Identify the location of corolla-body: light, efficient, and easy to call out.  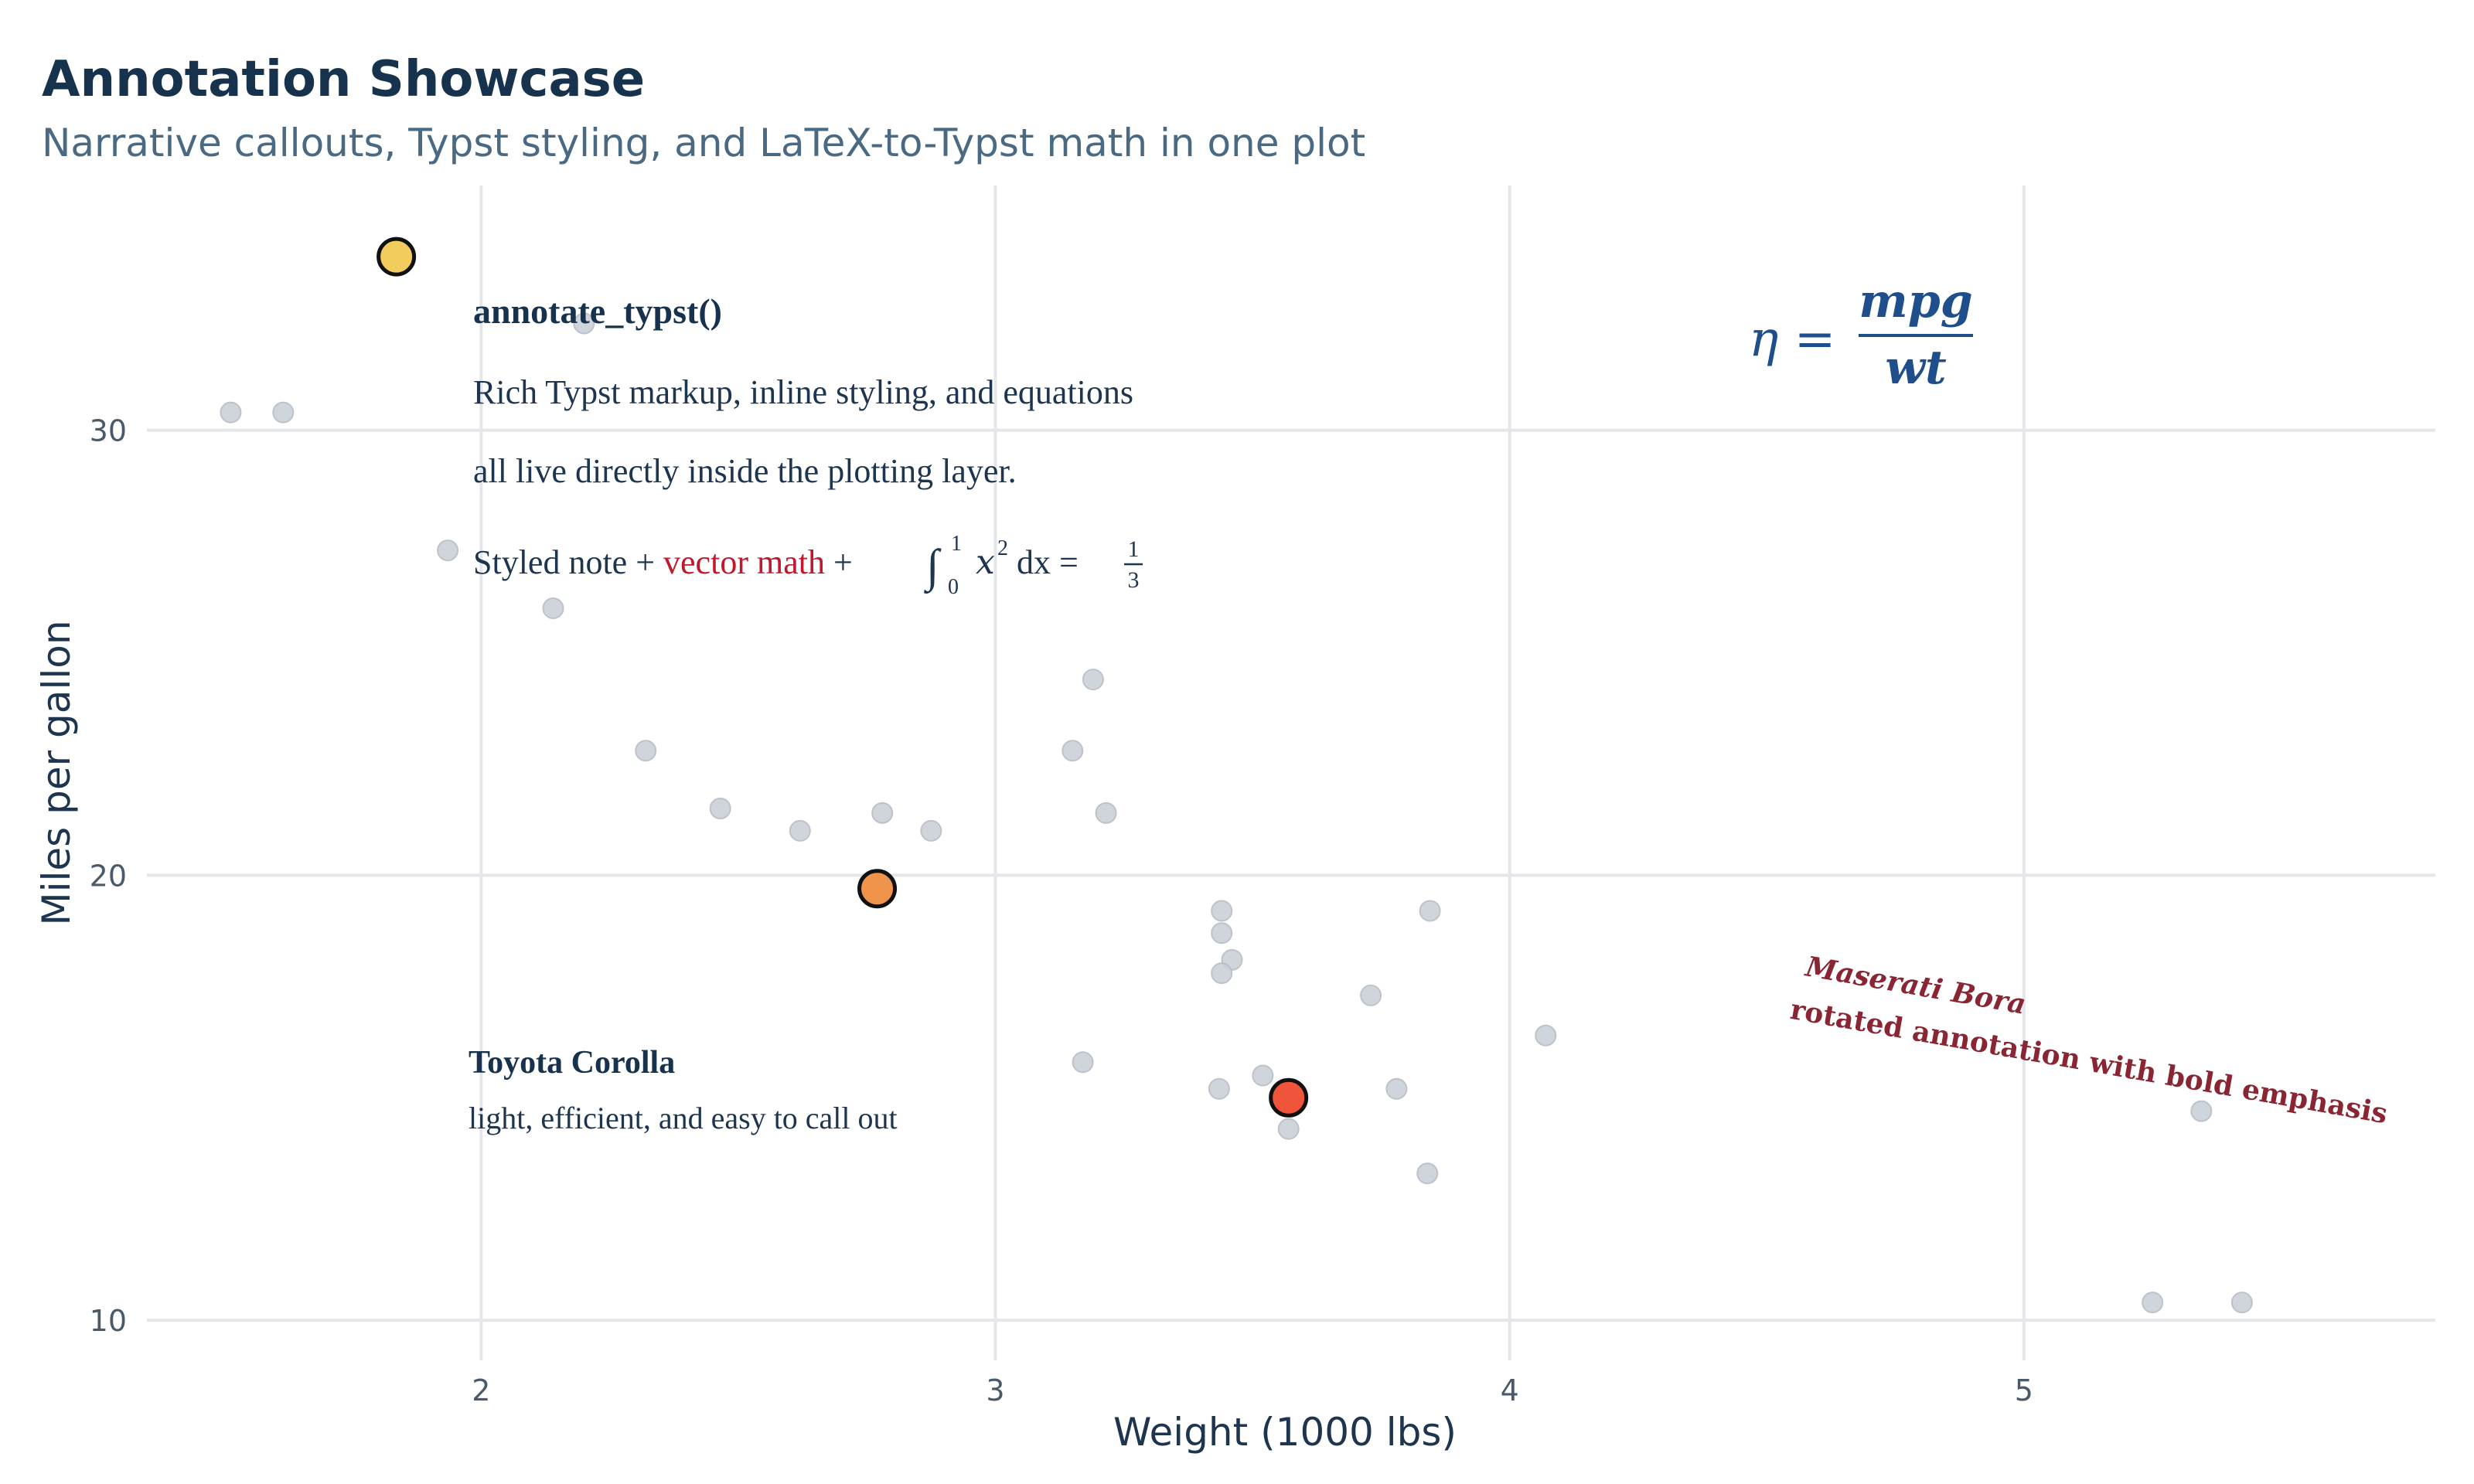
(683, 1118).